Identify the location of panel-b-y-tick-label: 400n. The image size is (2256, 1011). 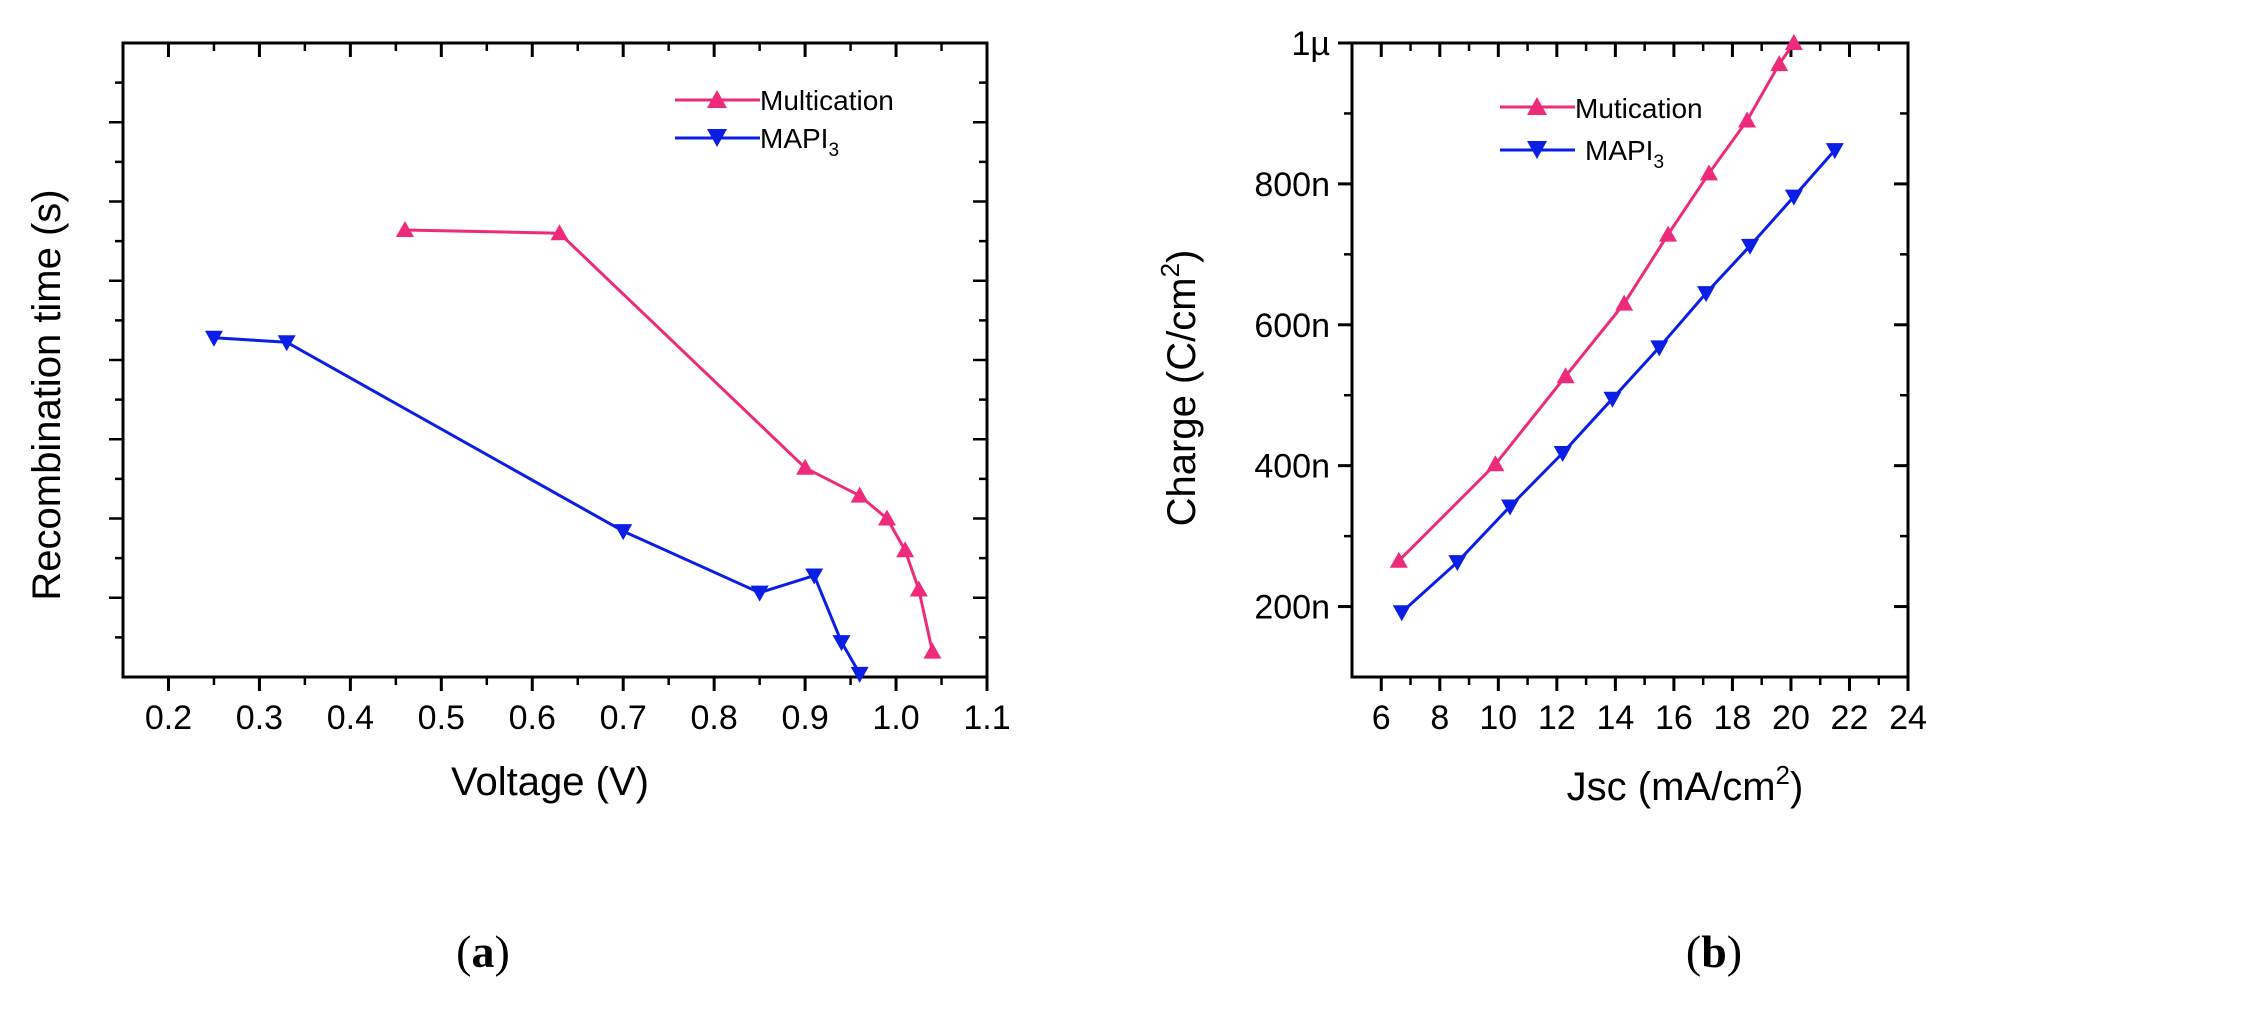
(1292, 467).